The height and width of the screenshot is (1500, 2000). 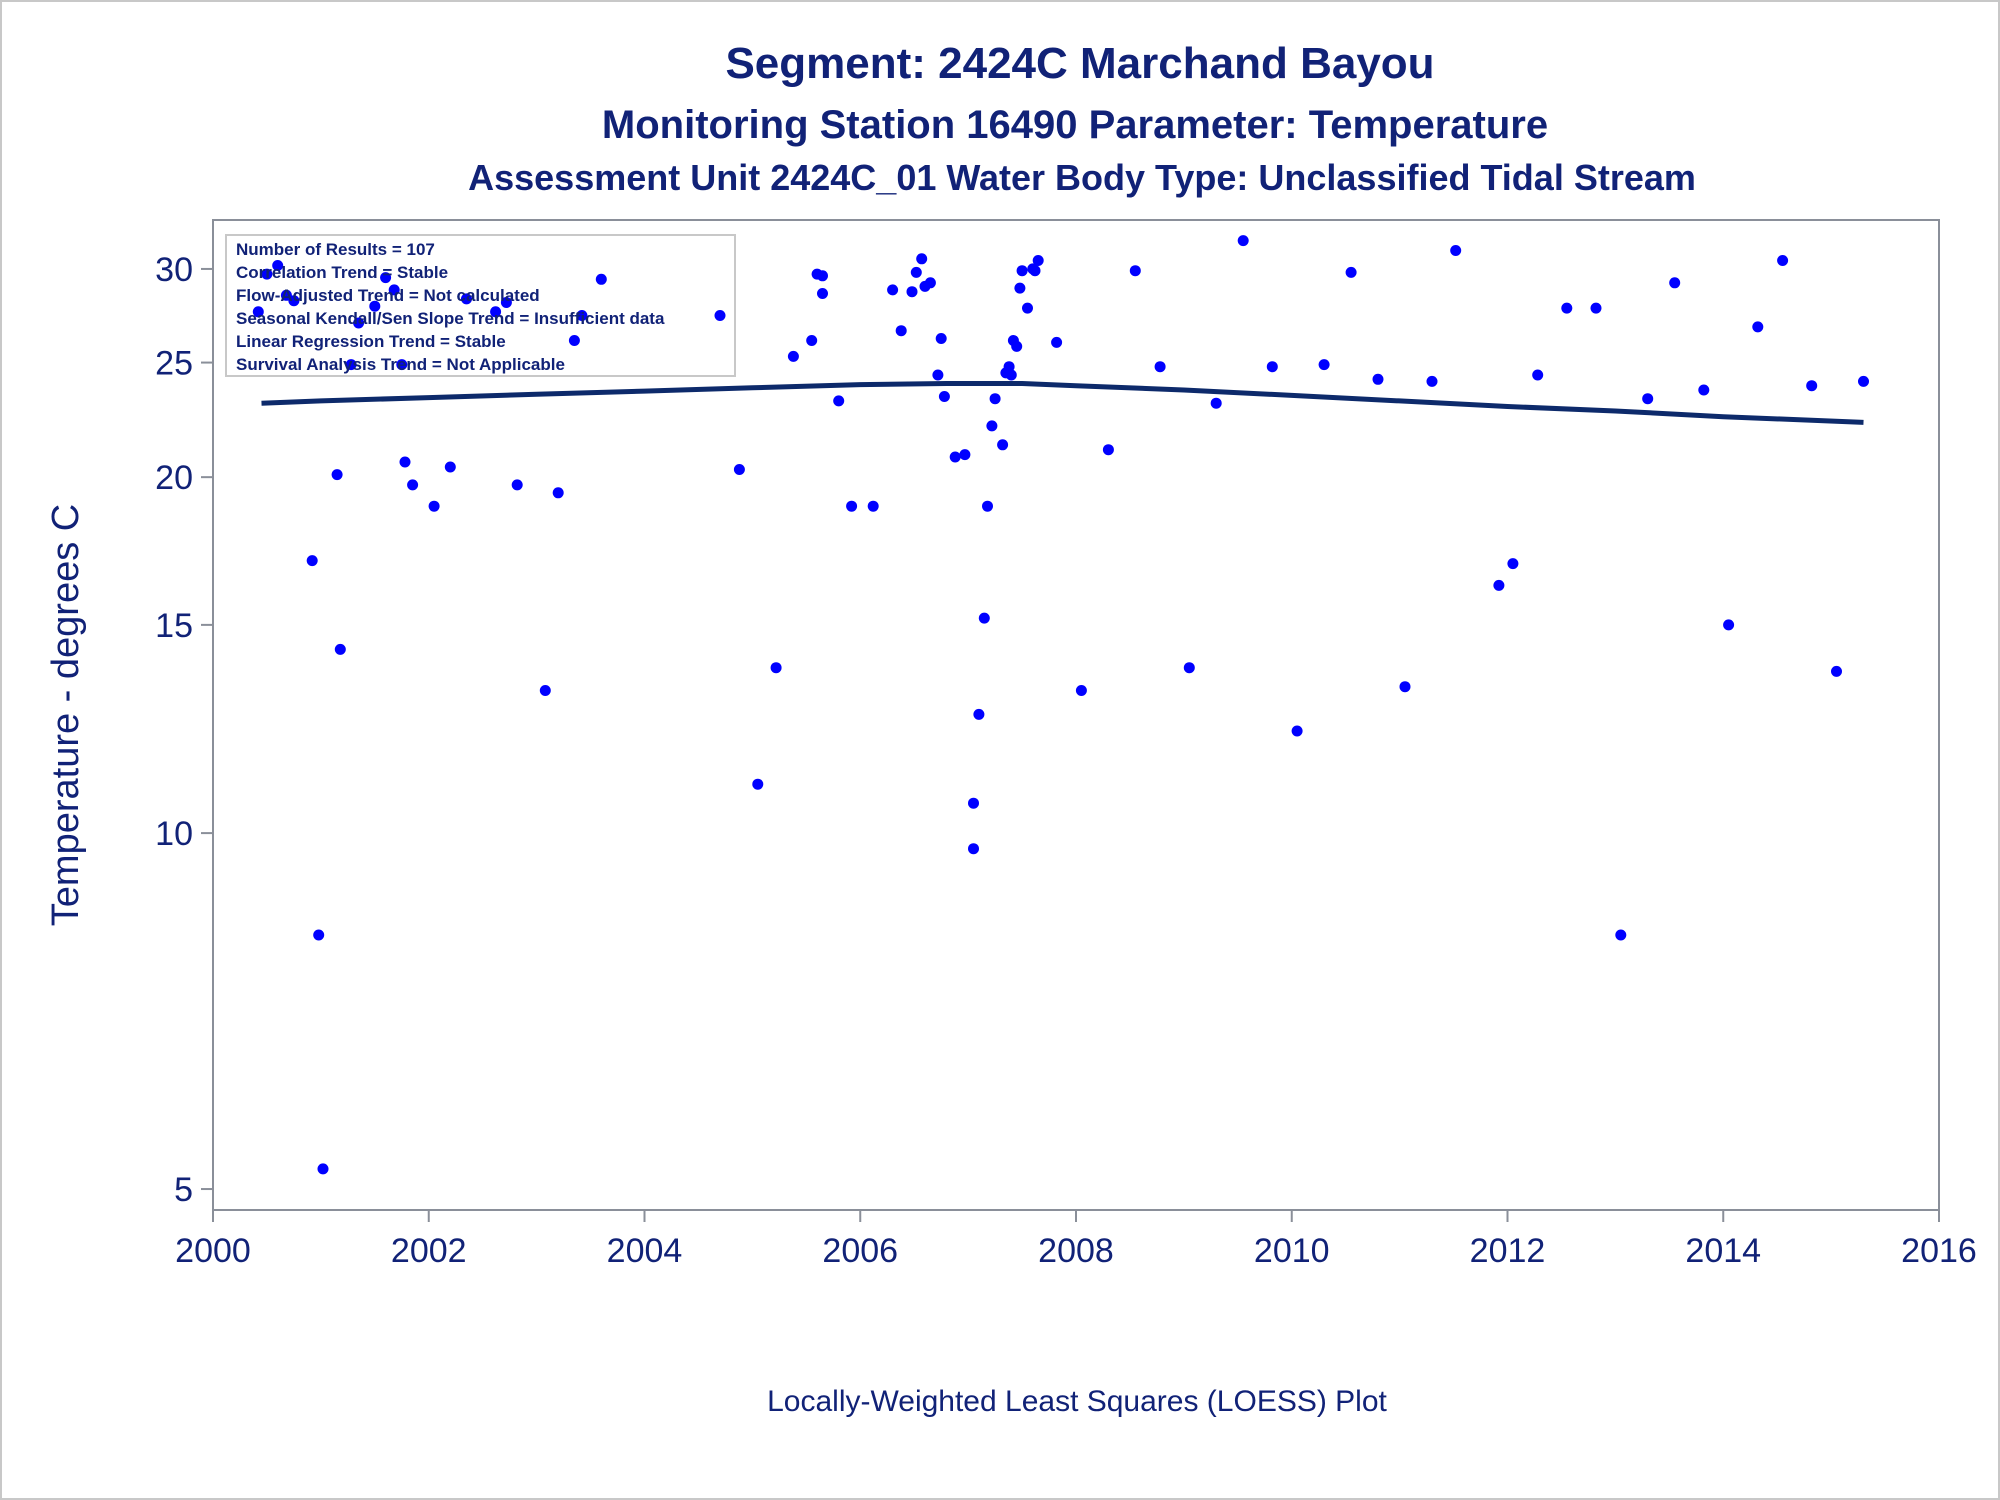 What do you see at coordinates (429, 1251) in the screenshot?
I see `x-tick-label: 2002` at bounding box center [429, 1251].